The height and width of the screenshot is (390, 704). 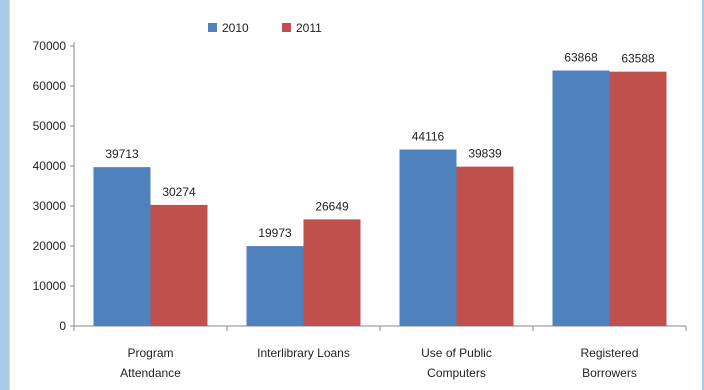 I want to click on x-category-label: Borrowers, so click(x=609, y=373).